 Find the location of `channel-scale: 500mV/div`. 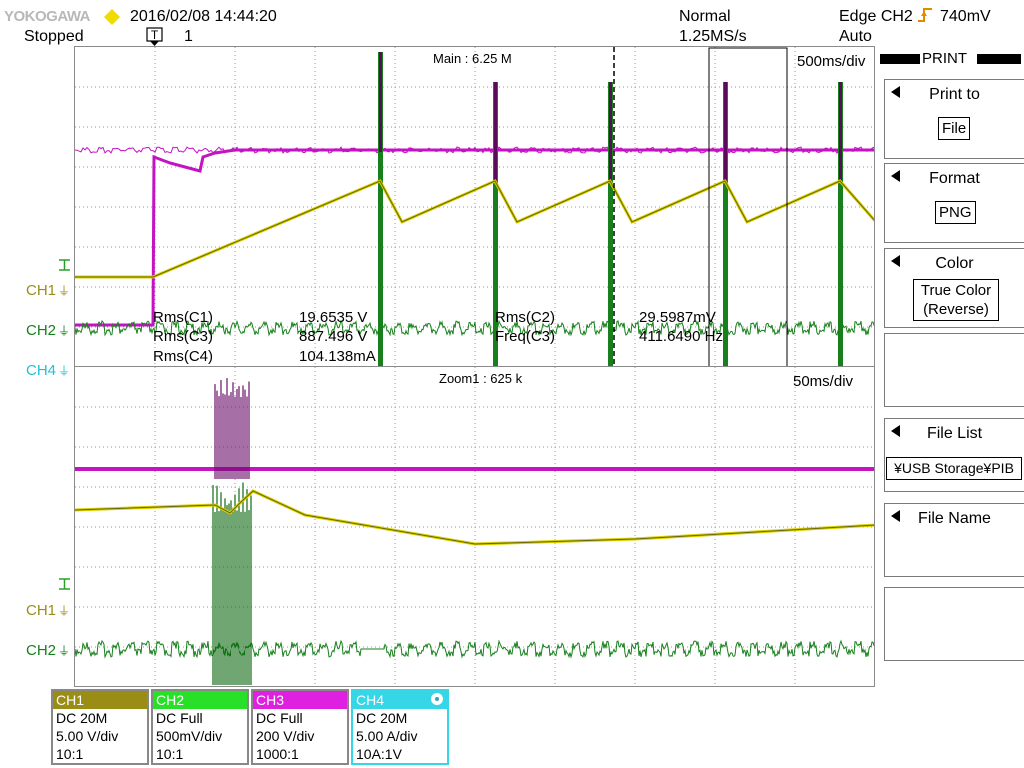

channel-scale: 500mV/div is located at coordinates (189, 736).